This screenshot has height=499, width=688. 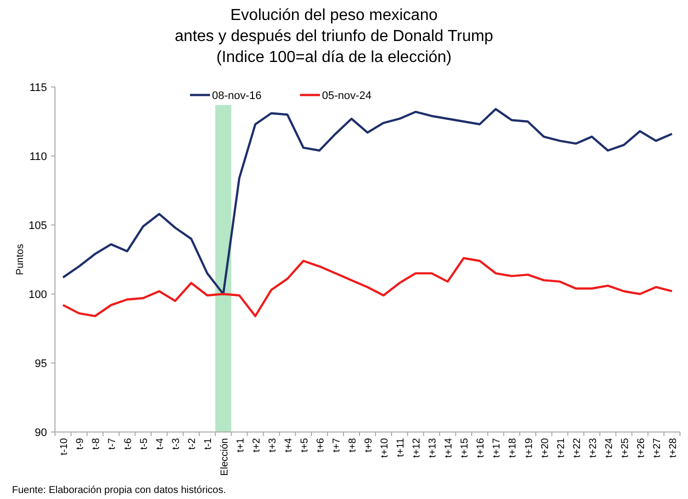 I want to click on x-tick-label: t+27, so click(x=657, y=448).